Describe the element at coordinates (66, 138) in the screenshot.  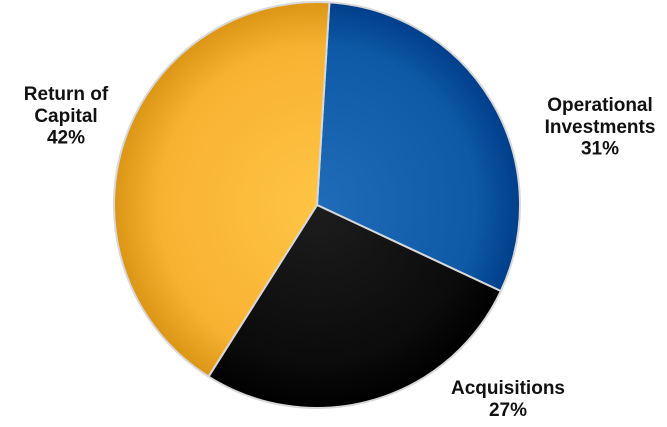
I see `slice-percent-return-of-capital: 42%` at that location.